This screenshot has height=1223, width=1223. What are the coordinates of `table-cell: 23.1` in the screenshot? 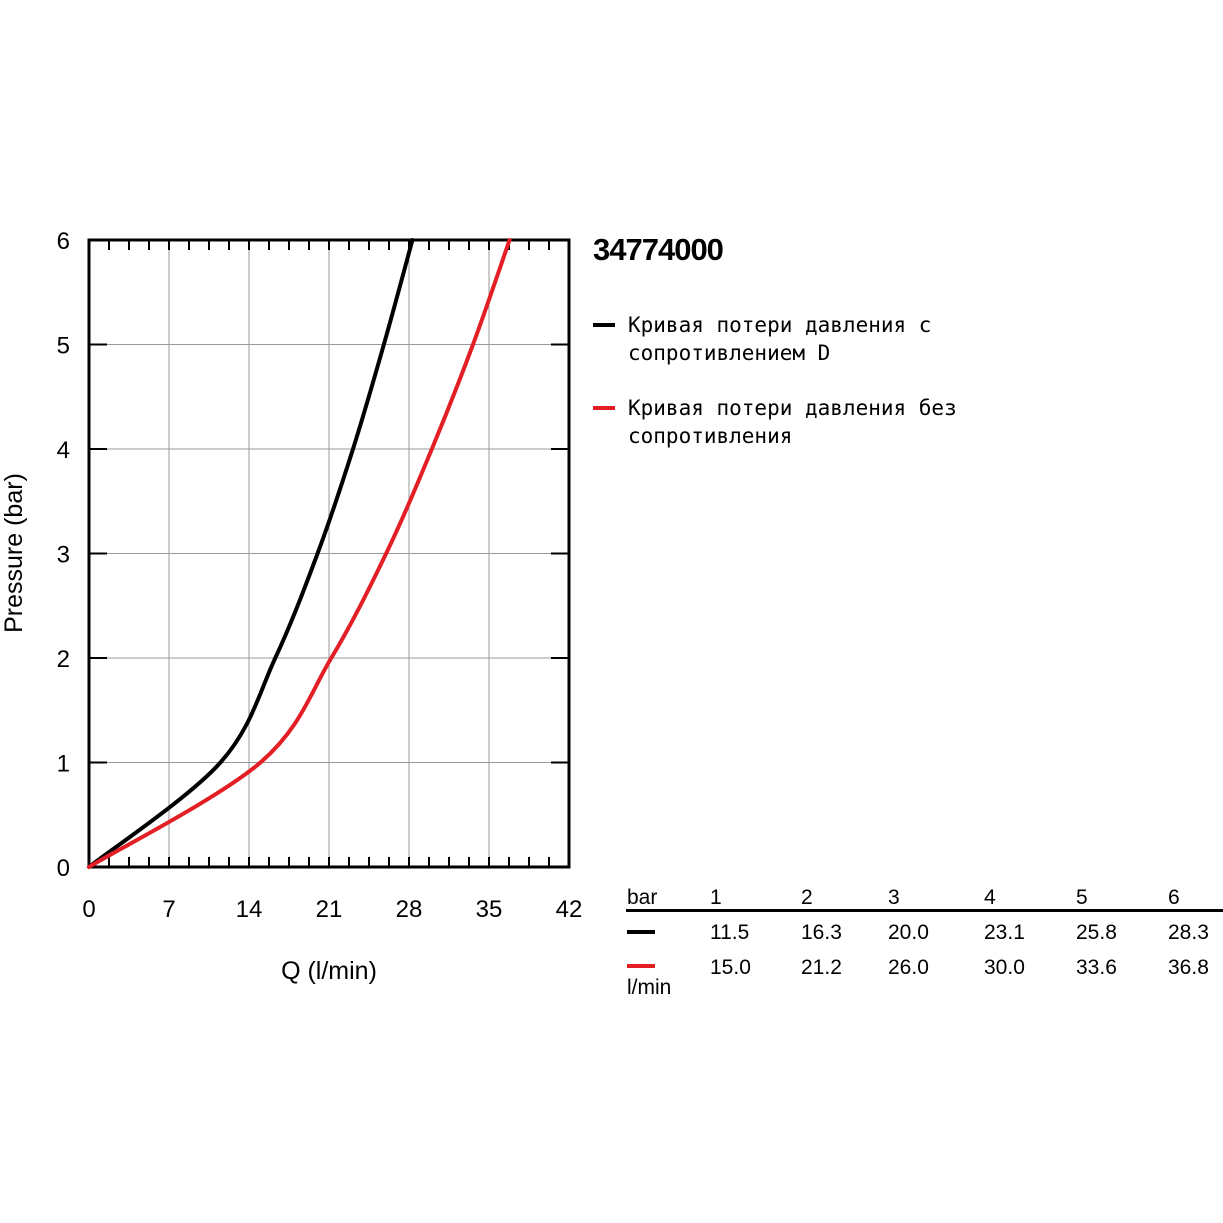 It's located at (1004, 932).